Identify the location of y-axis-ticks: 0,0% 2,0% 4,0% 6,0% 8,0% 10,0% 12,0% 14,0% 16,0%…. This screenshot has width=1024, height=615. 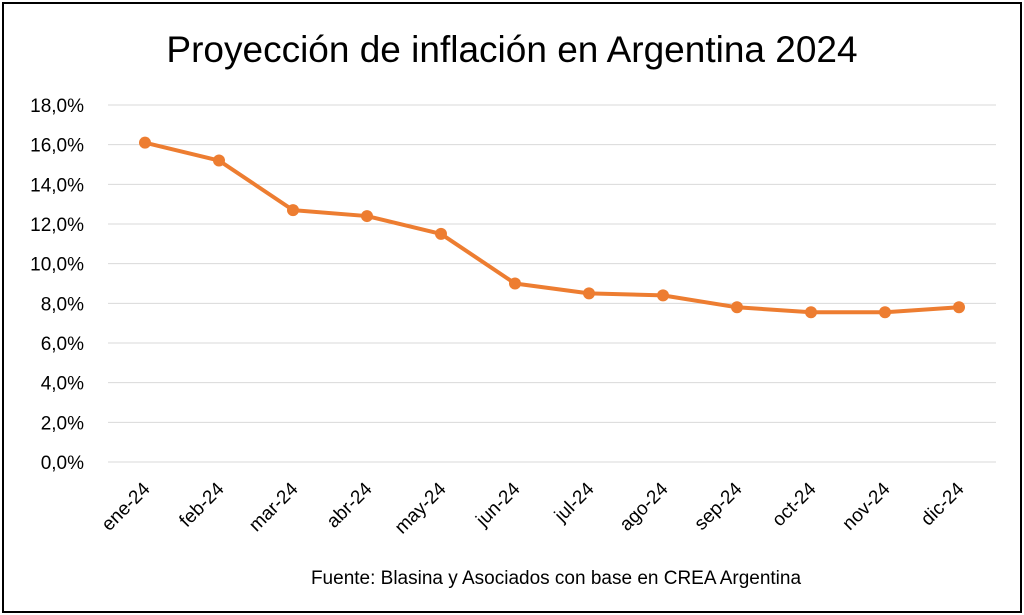
(57, 285).